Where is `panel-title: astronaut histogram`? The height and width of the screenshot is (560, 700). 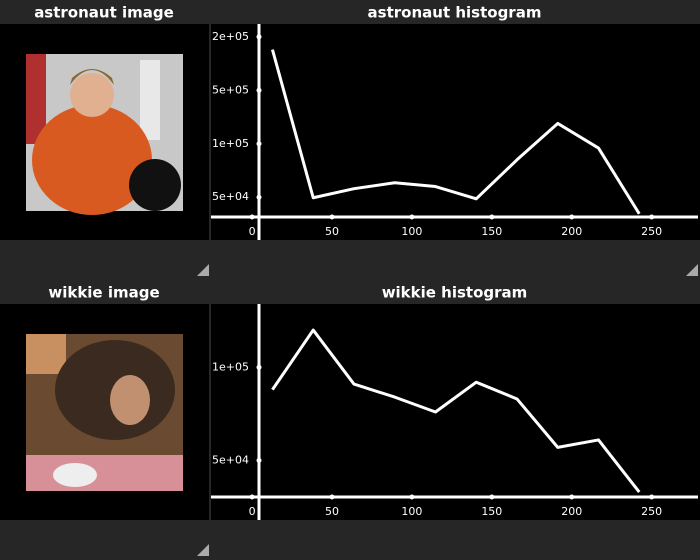 panel-title: astronaut histogram is located at coordinates (455, 13).